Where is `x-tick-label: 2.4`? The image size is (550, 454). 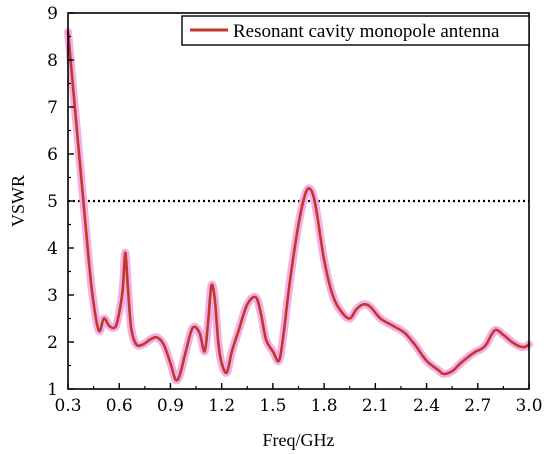
x-tick-label: 2.4 is located at coordinates (426, 406).